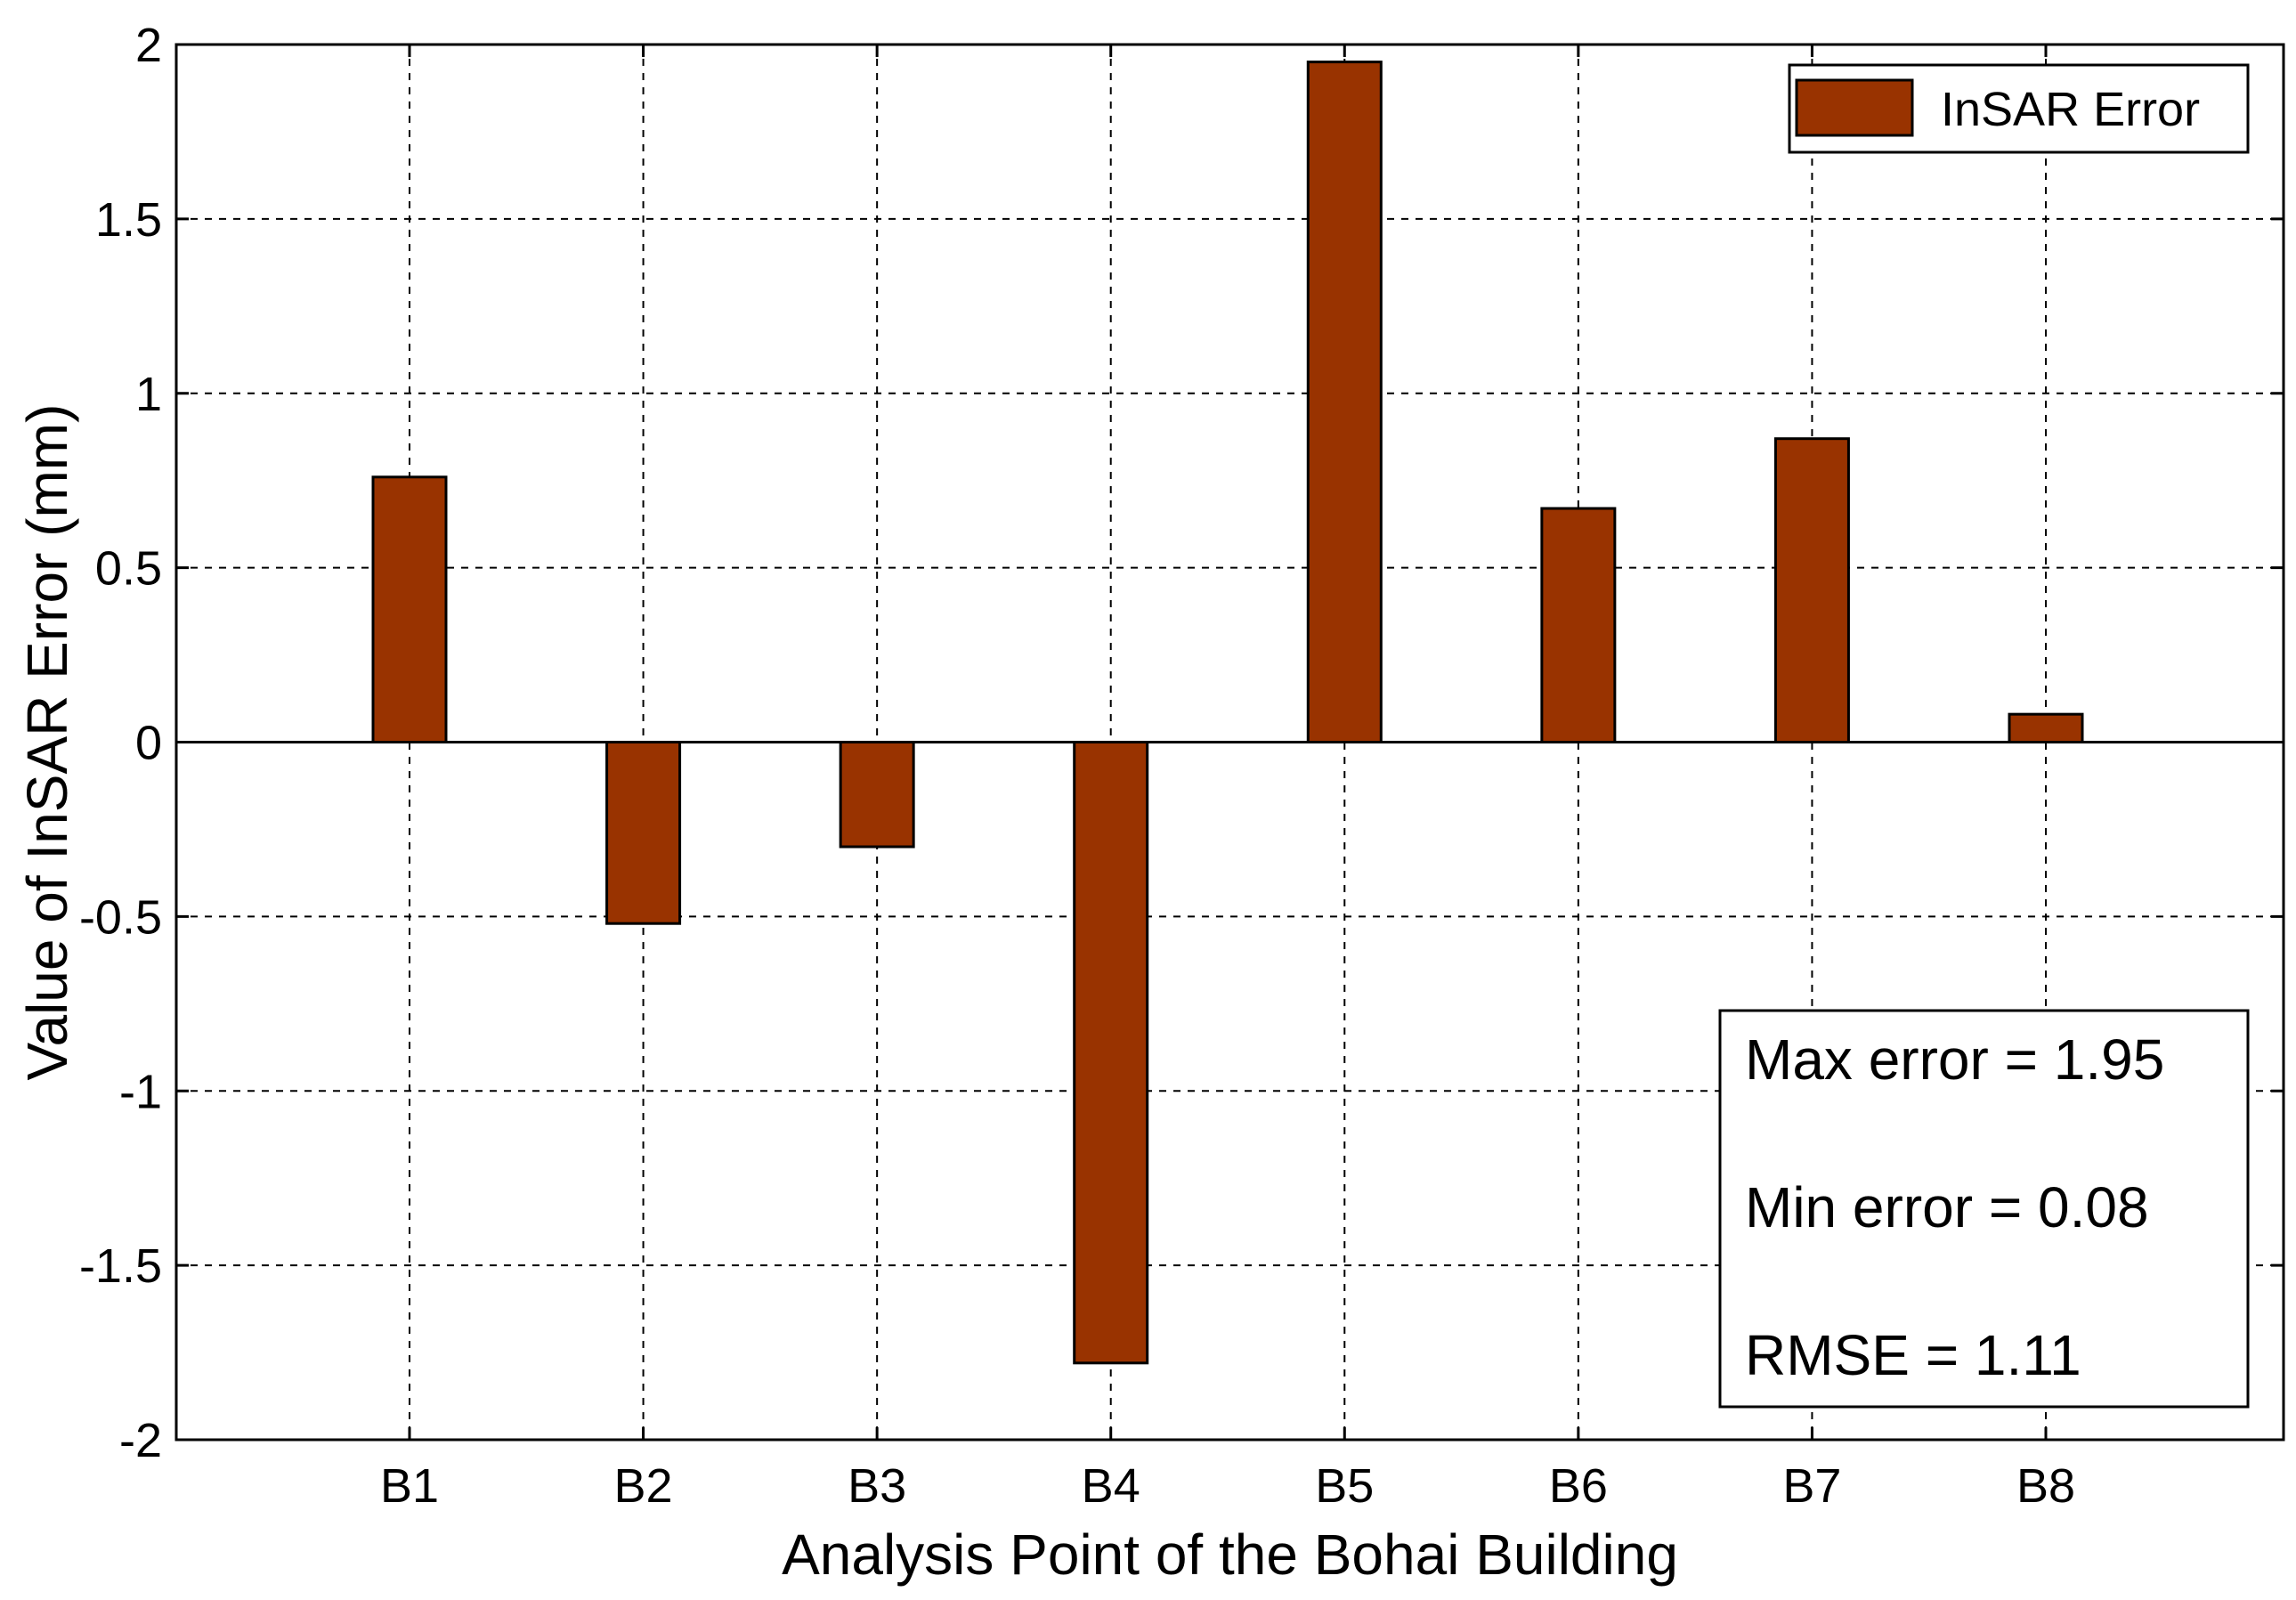 The height and width of the screenshot is (1600, 2296). I want to click on bar-b8, so click(2046, 727).